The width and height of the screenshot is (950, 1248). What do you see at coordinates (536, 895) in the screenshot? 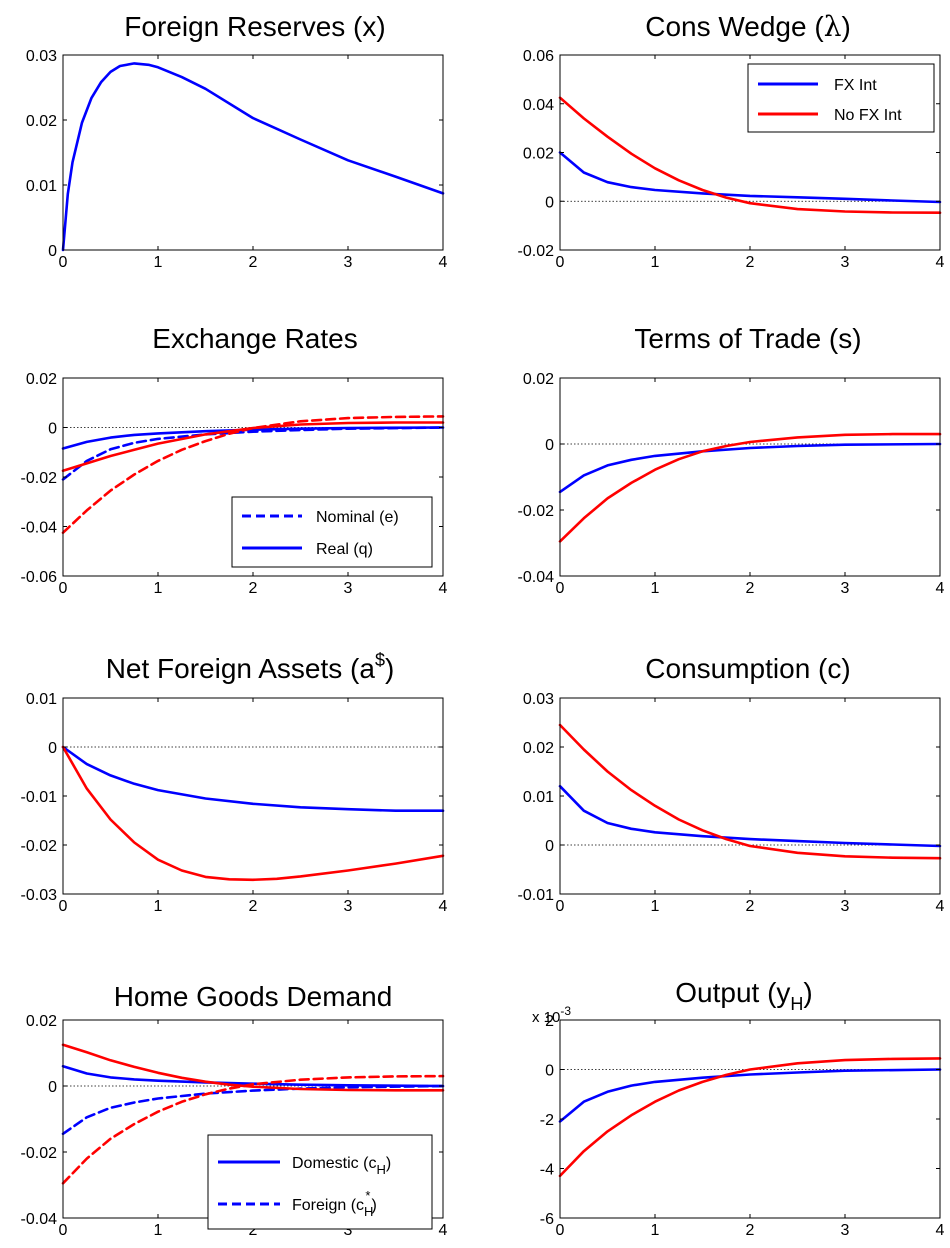
I see `y-tick-label: -0.01` at bounding box center [536, 895].